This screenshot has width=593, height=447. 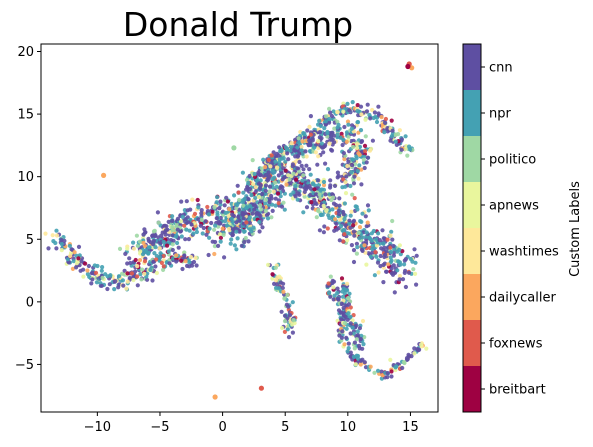 I want to click on y-tick-label: 10, so click(x=25, y=177).